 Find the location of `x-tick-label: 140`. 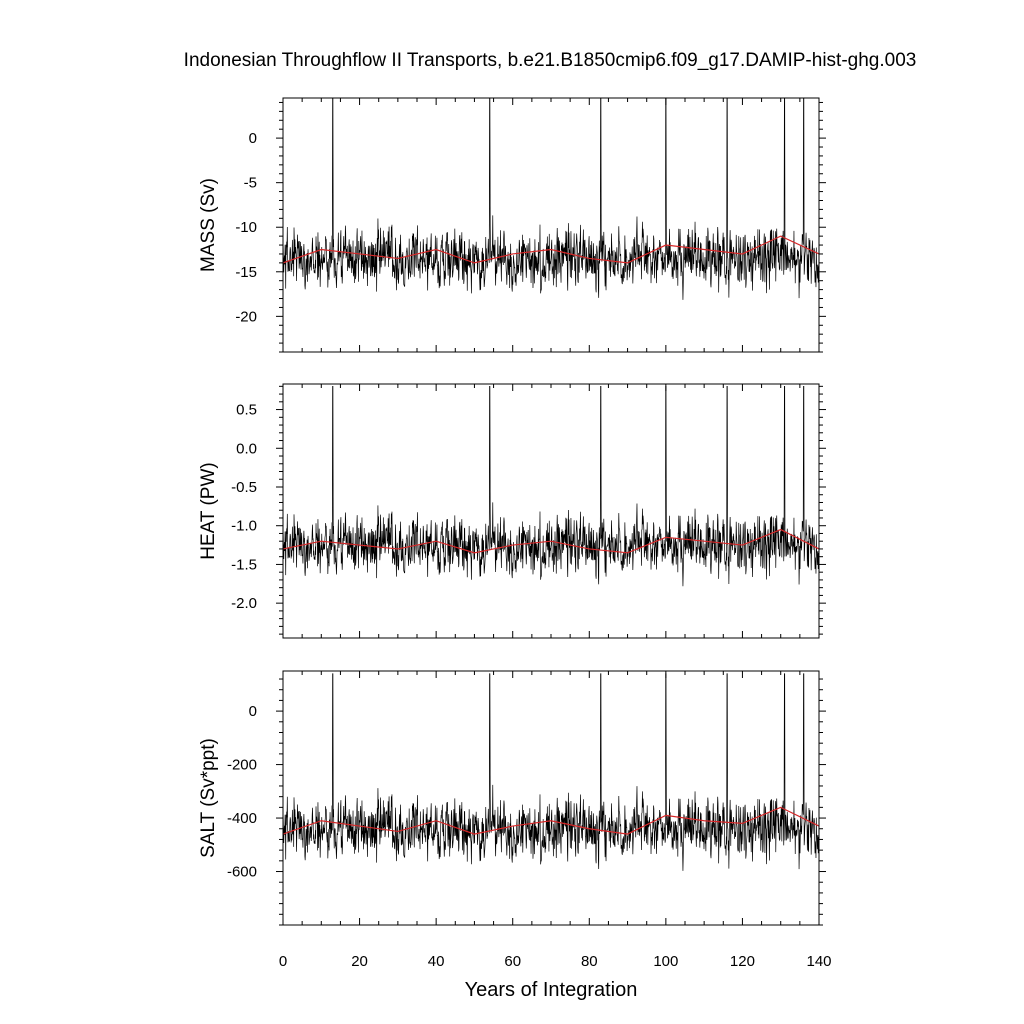

x-tick-label: 140 is located at coordinates (818, 961).